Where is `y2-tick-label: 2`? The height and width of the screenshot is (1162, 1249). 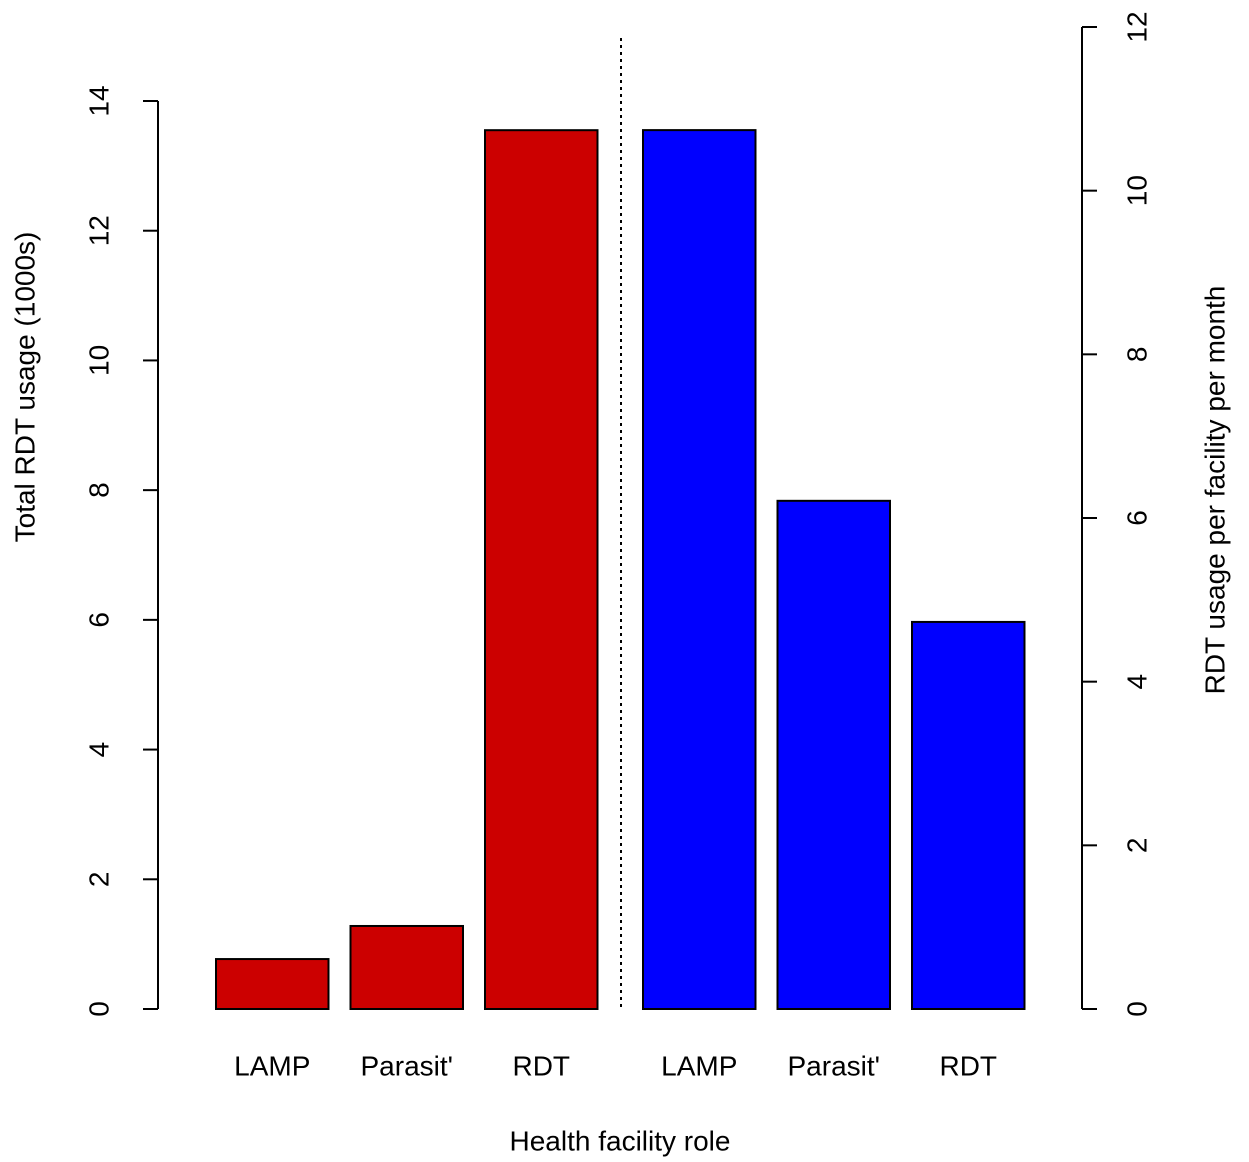
y2-tick-label: 2 is located at coordinates (1136, 846).